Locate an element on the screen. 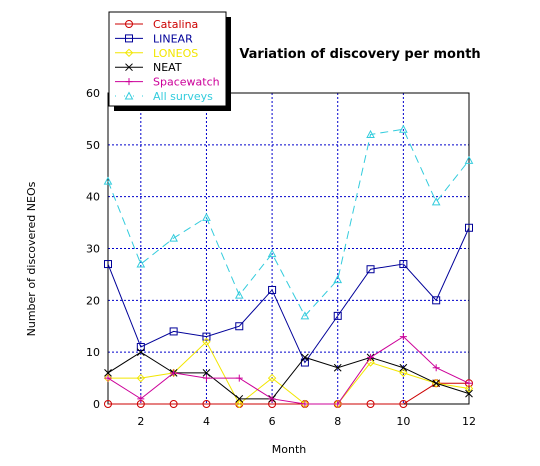 The image size is (540, 466). legend-label: LONEOS is located at coordinates (175, 53).